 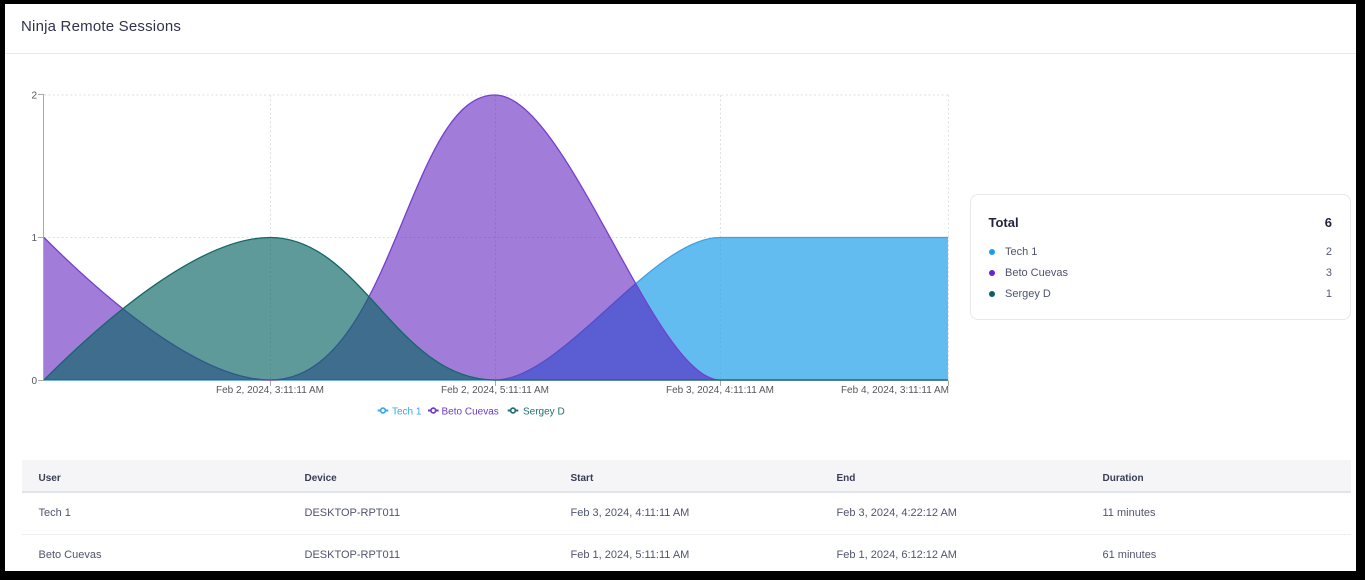 What do you see at coordinates (34, 96) in the screenshot?
I see `svg-text: 2` at bounding box center [34, 96].